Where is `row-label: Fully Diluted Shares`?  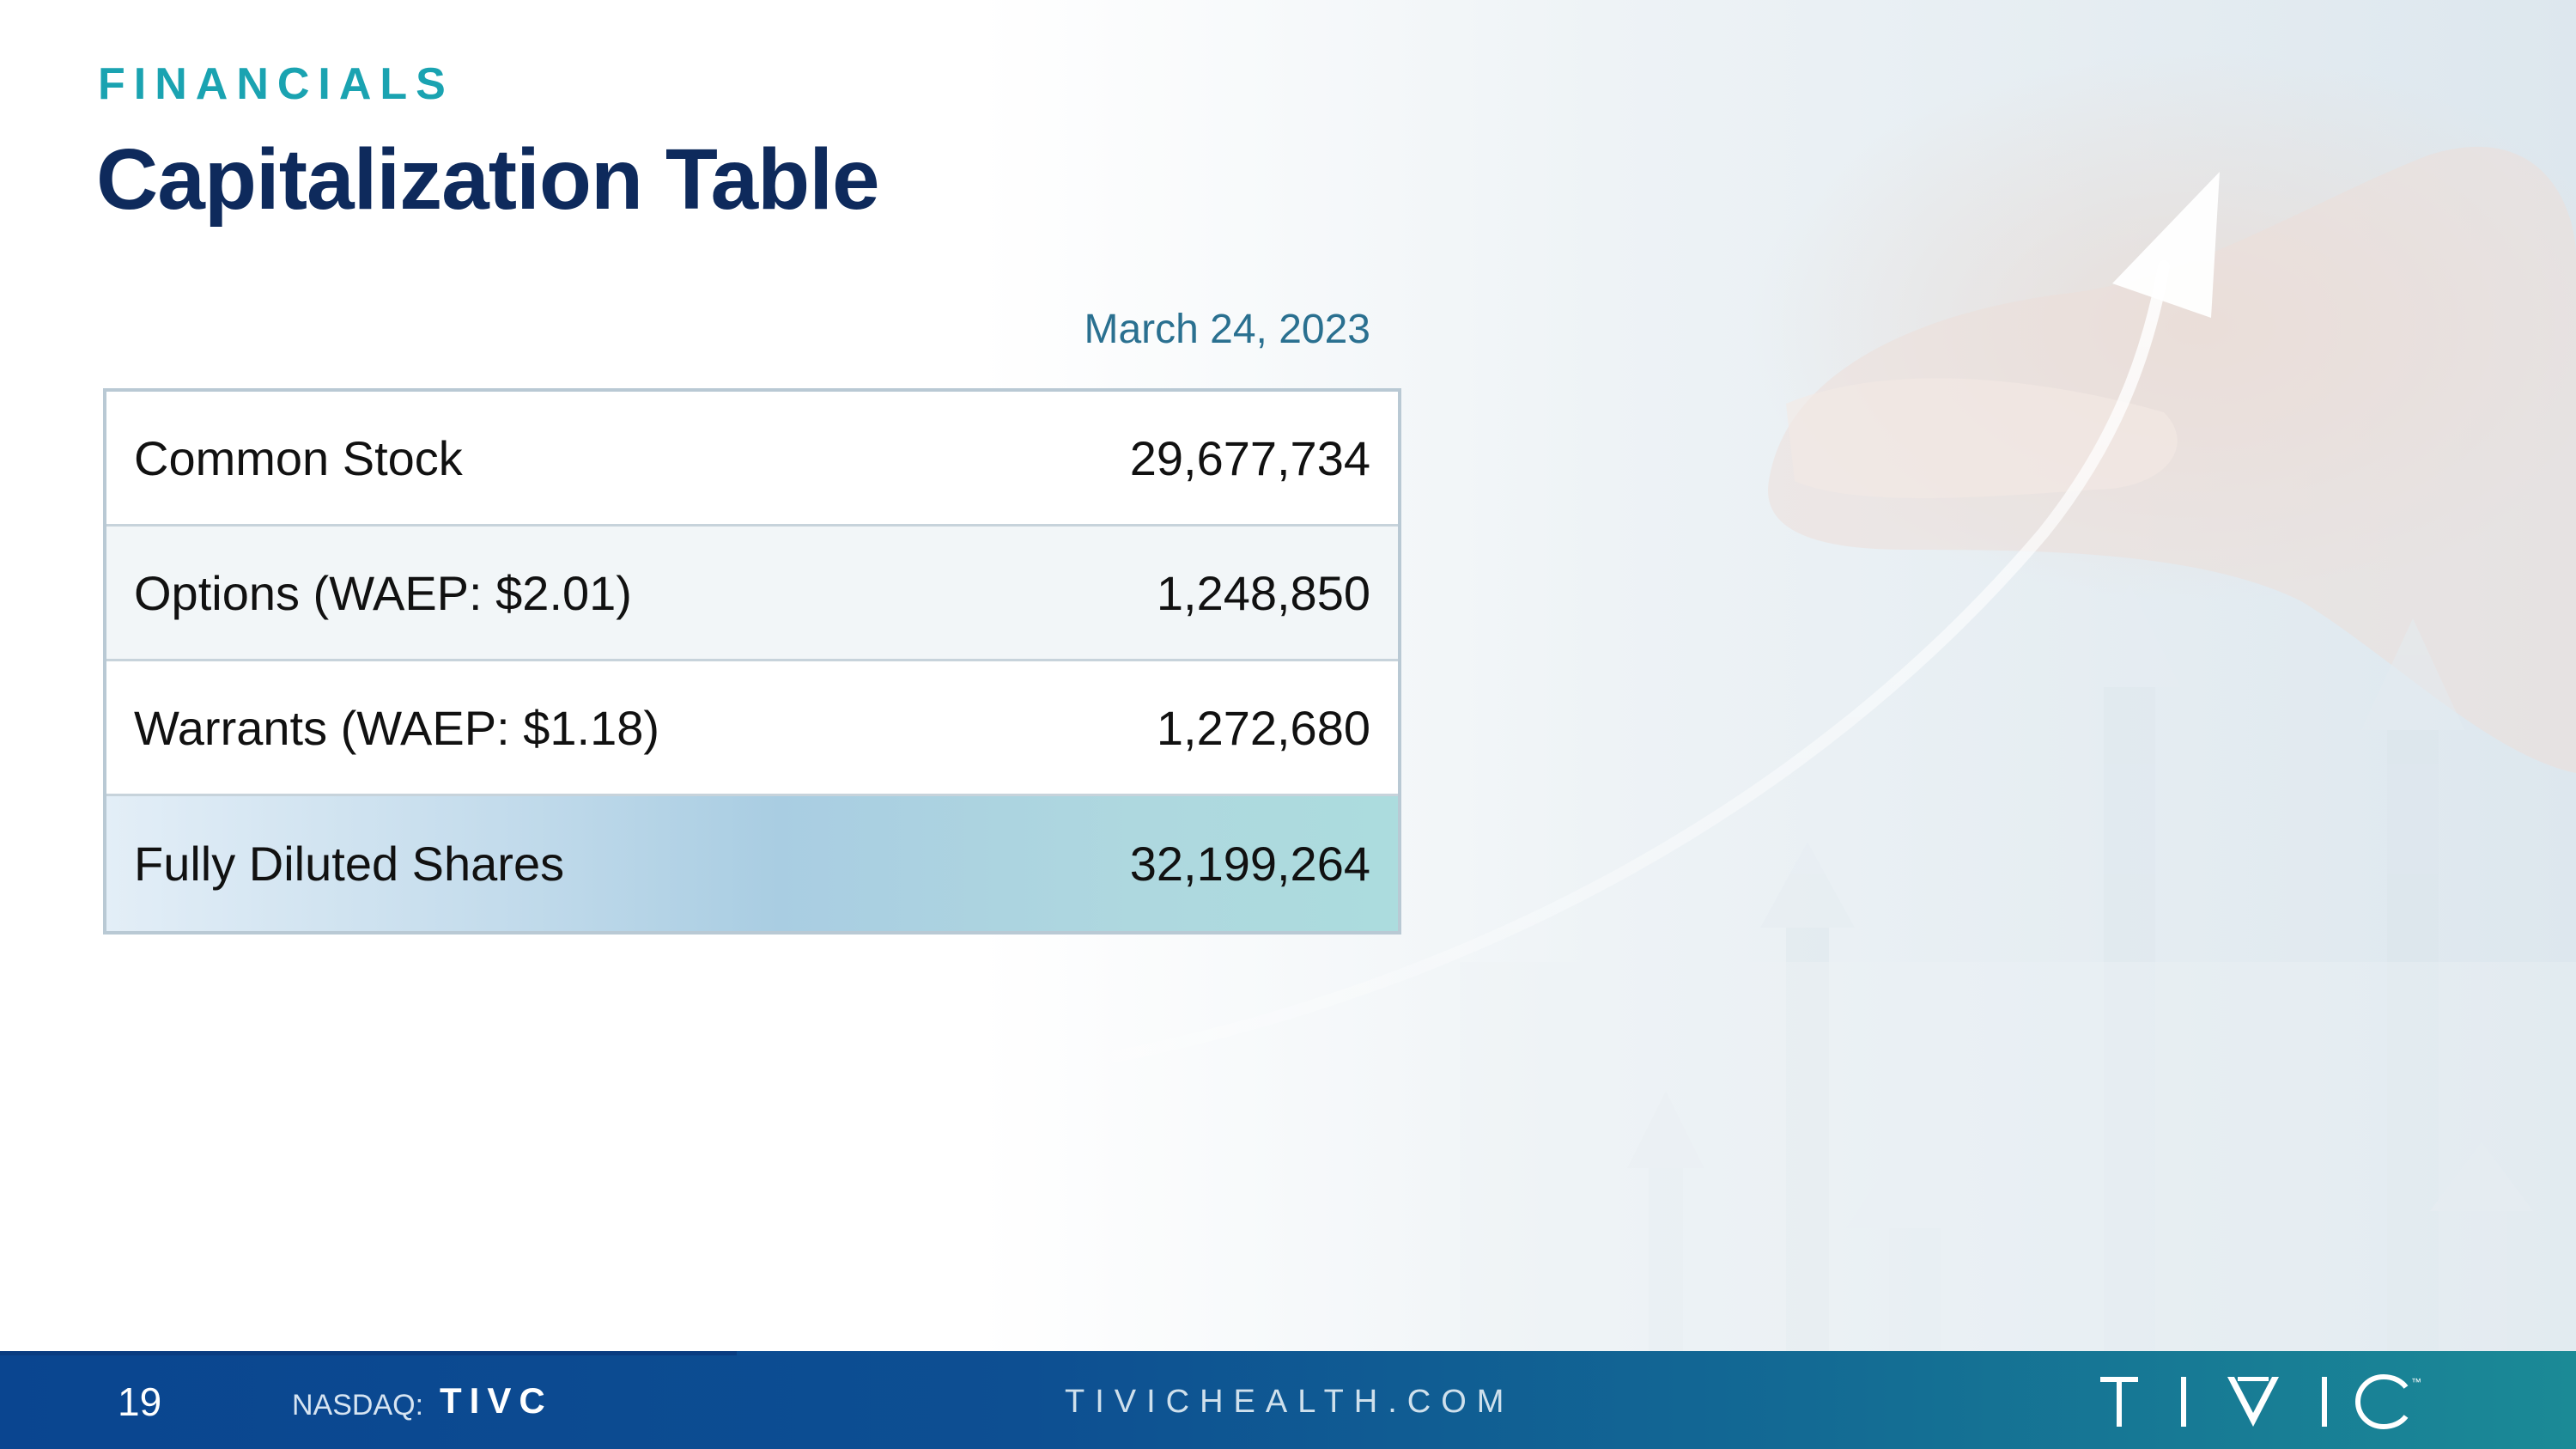
row-label: Fully Diluted Shares is located at coordinates (349, 864).